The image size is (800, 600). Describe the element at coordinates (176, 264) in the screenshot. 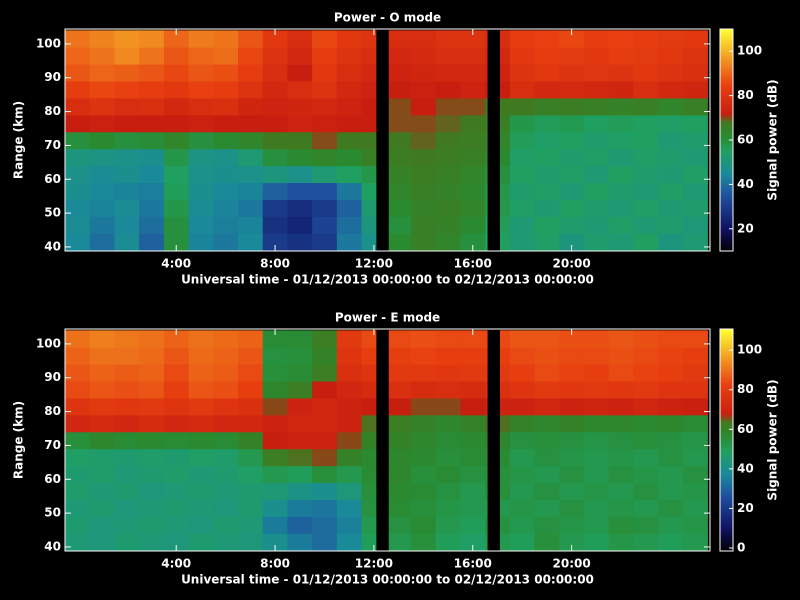

I see `x-tick-label: 4:00` at that location.